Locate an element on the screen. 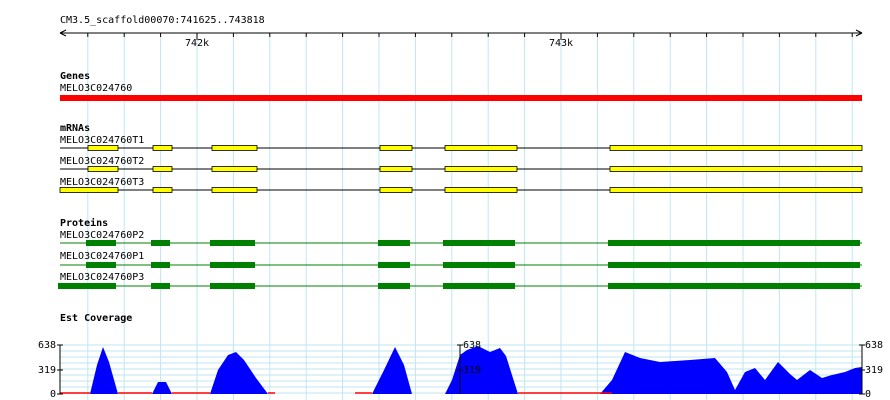  ruler-arrows is located at coordinates (461, 33).